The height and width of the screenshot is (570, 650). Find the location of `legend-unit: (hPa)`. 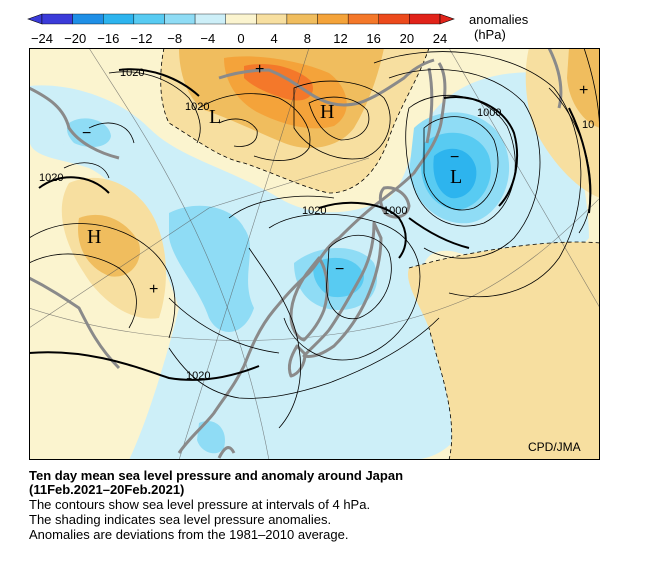

legend-unit: (hPa) is located at coordinates (490, 34).